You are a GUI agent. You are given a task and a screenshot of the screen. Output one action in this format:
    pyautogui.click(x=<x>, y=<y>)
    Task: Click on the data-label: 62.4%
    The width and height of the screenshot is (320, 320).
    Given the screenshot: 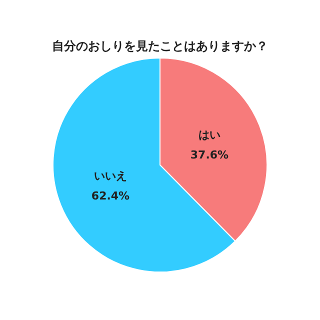 What is the action you would take?
    pyautogui.click(x=110, y=195)
    